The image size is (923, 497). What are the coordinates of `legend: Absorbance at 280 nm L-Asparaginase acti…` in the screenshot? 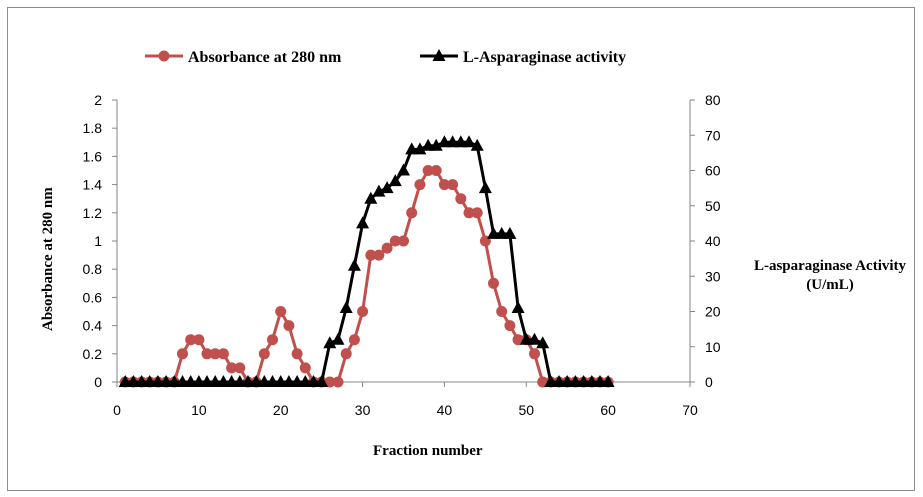 It's located at (385, 57).